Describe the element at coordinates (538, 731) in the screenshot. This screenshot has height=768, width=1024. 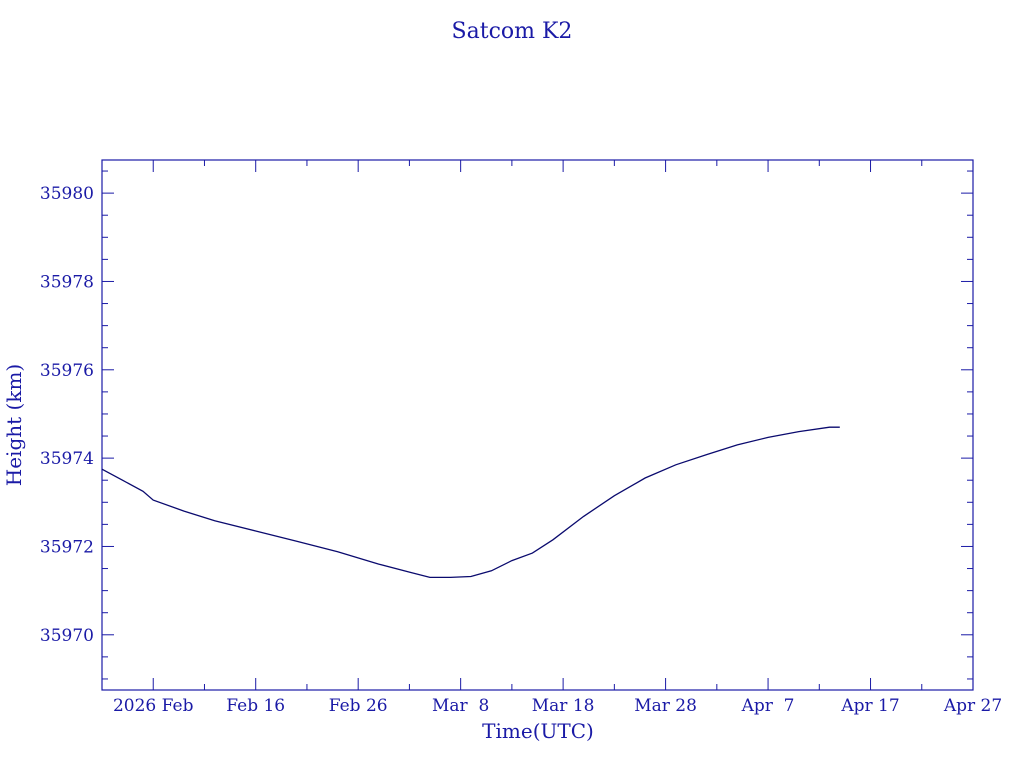
I see `x-axis-label: Time(UTC)` at that location.